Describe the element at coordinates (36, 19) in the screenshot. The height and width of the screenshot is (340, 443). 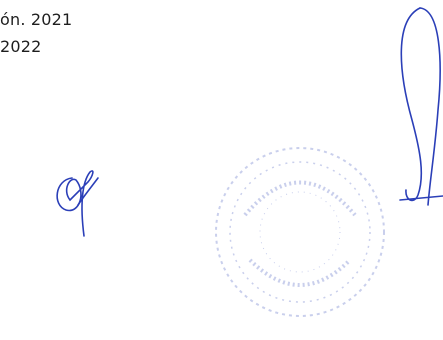
I see `text-line: ón. 2021` at that location.